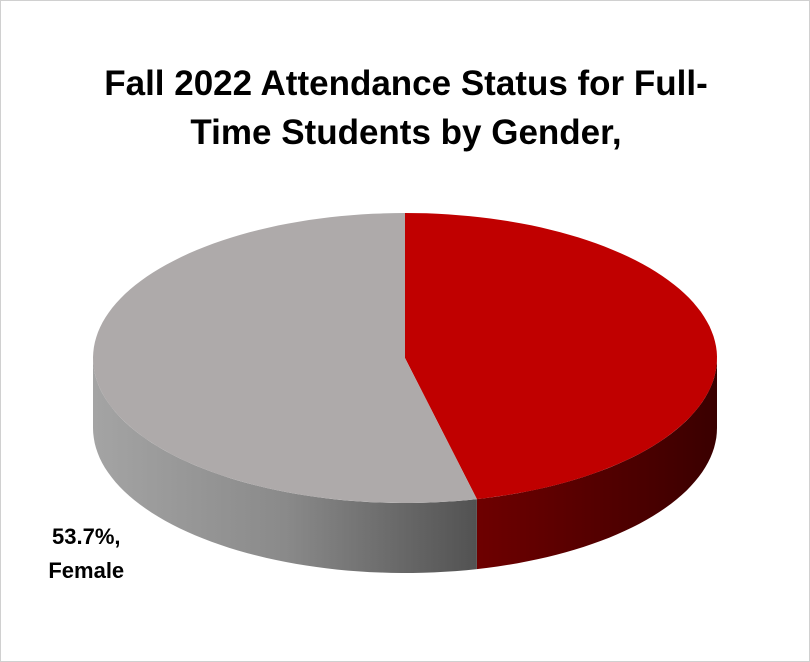 The width and height of the screenshot is (810, 662). I want to click on slice-side, so click(596, 464).